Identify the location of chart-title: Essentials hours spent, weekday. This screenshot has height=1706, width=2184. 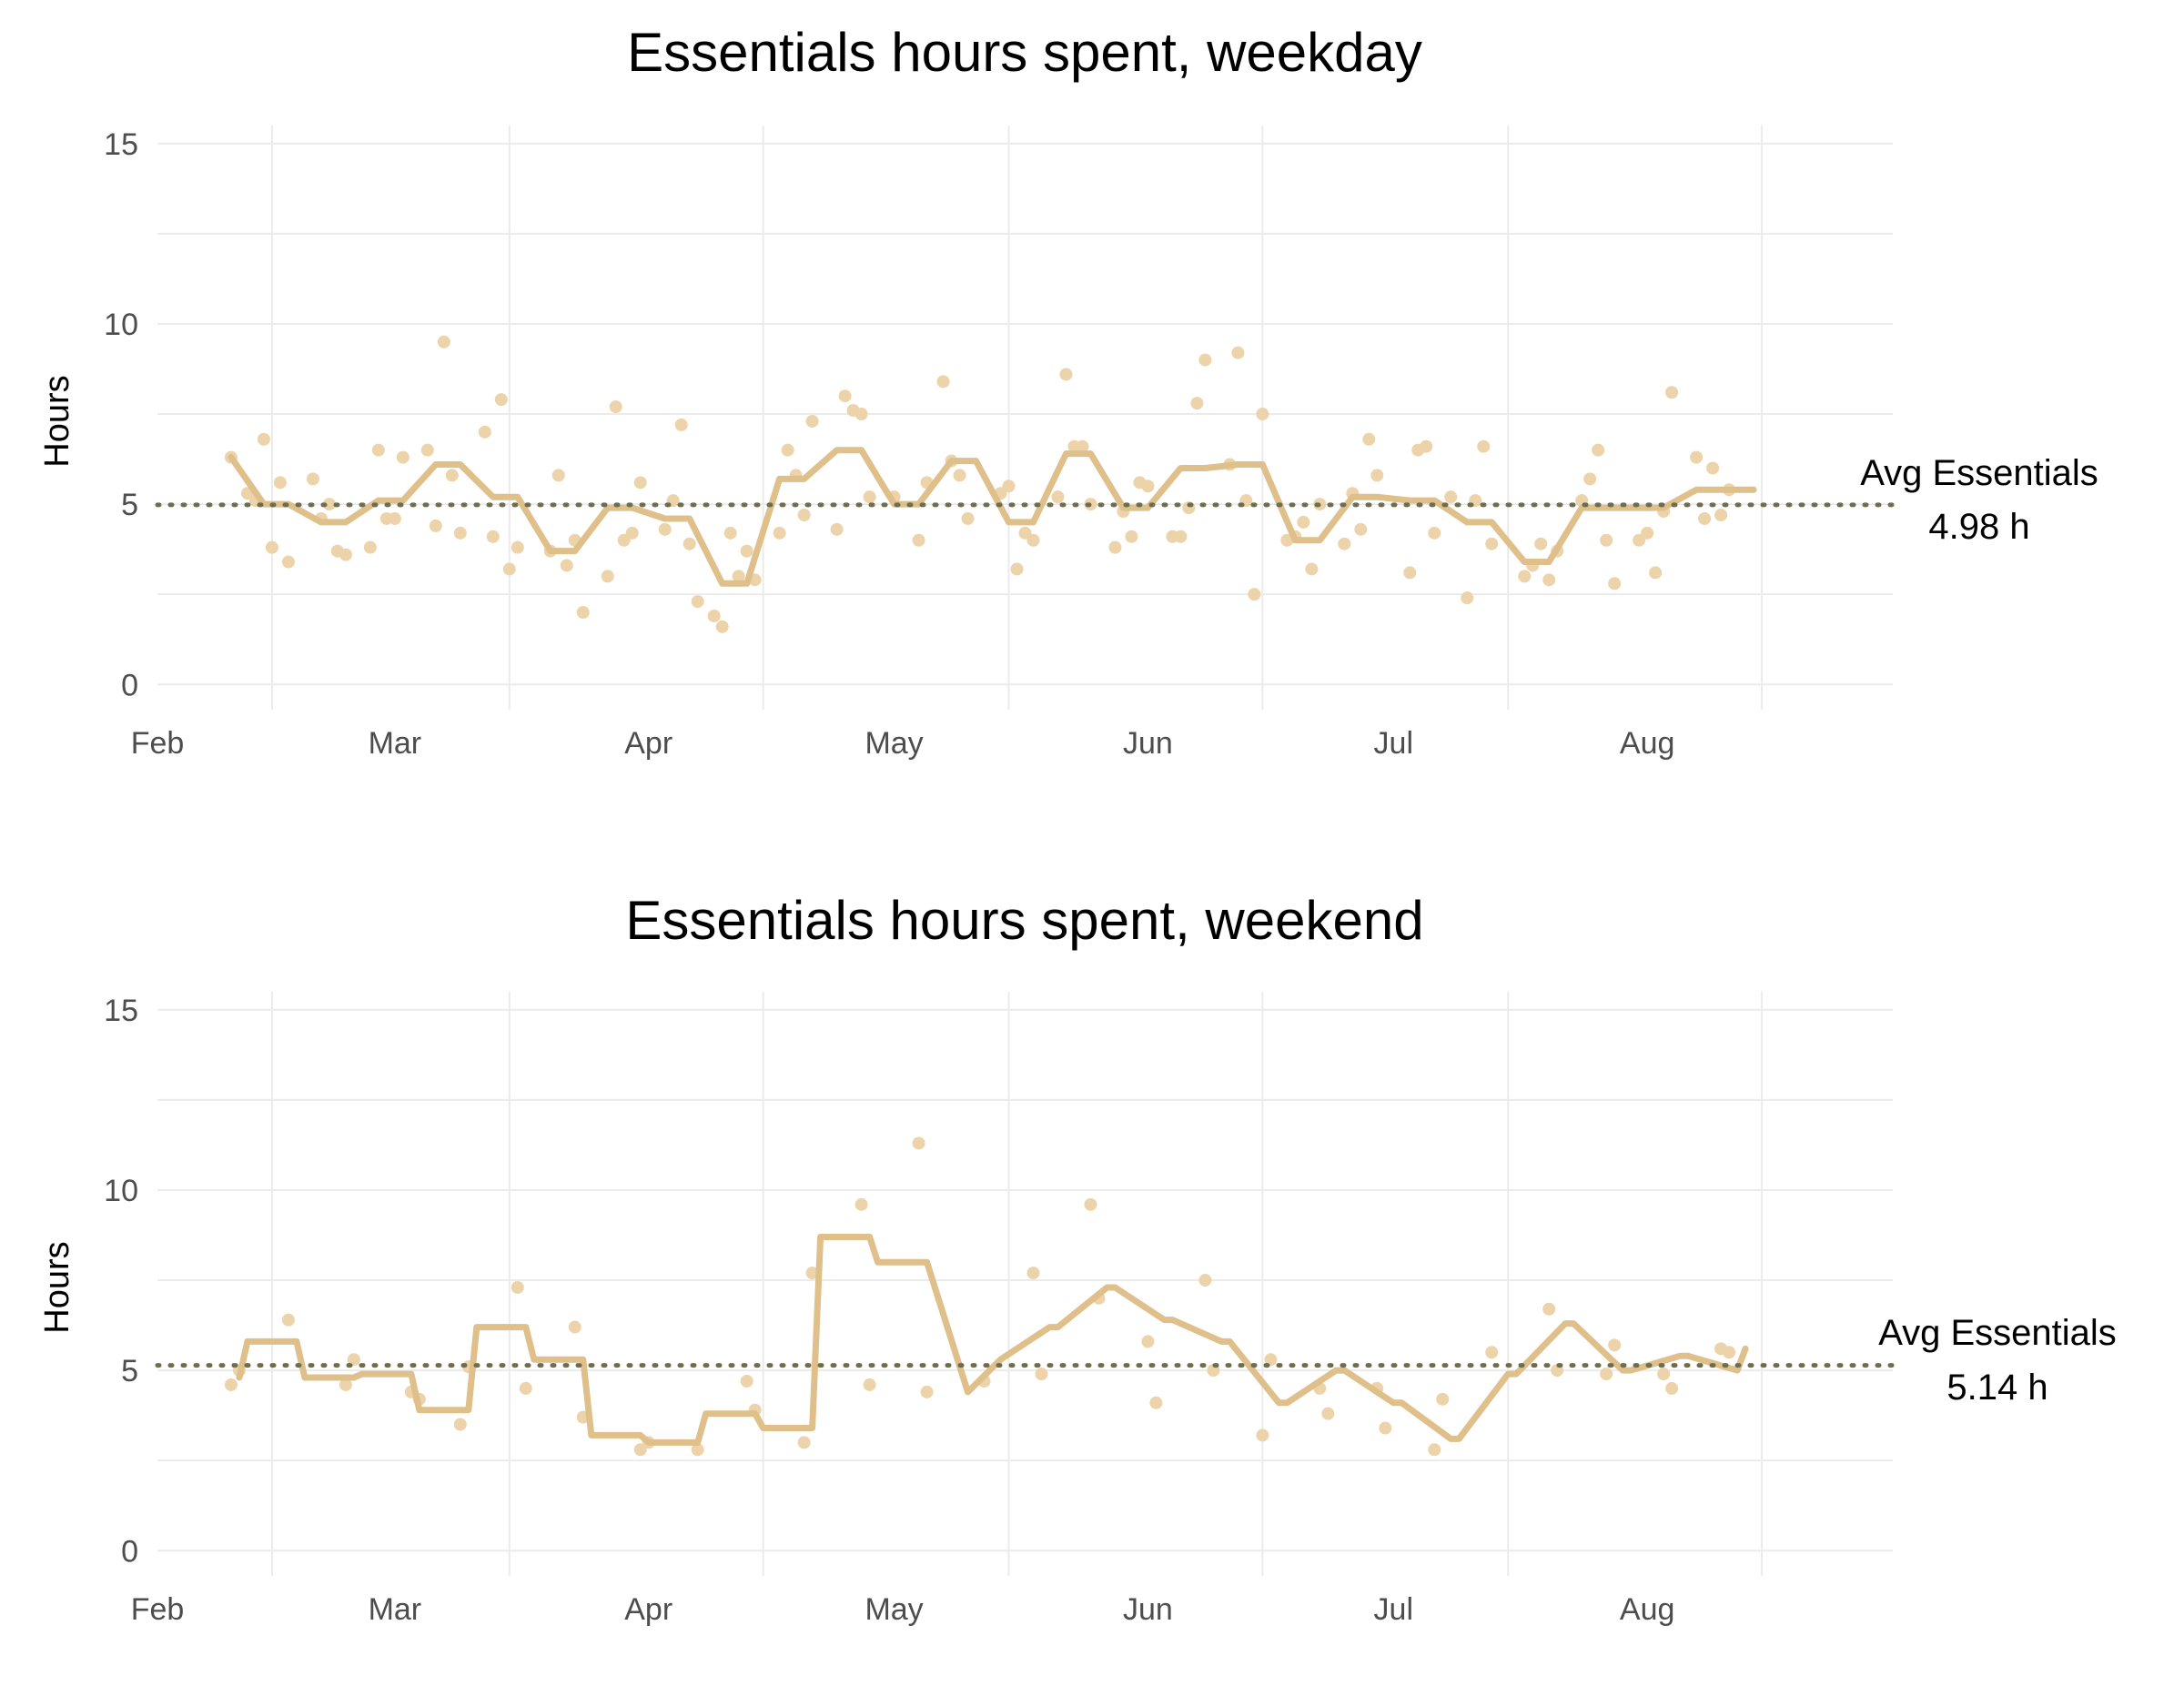
(1024, 52).